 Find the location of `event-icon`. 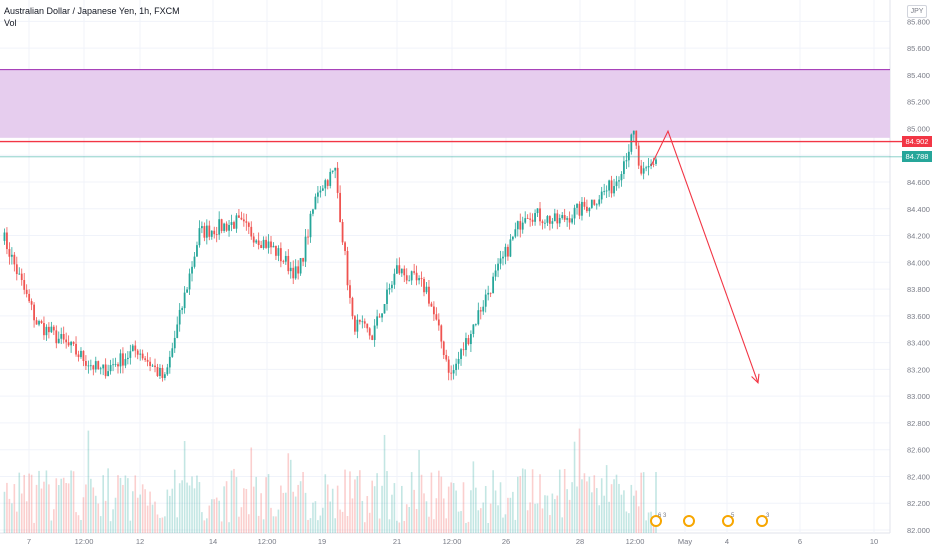

event-icon is located at coordinates (656, 521).